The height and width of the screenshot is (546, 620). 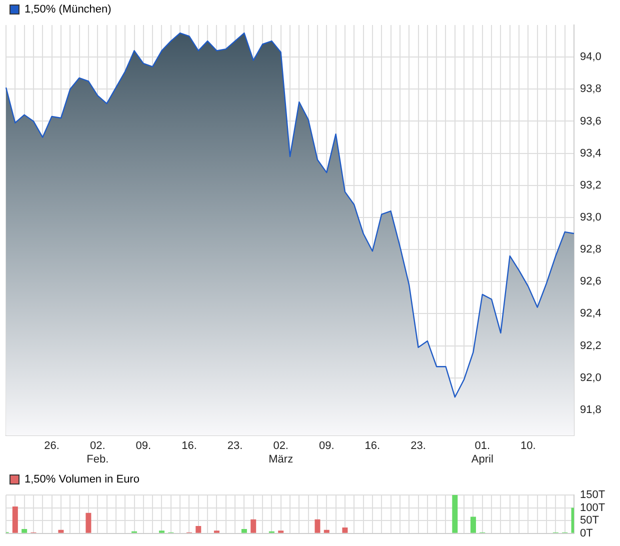 What do you see at coordinates (482, 453) in the screenshot?
I see `x-tick-label: 01. April` at bounding box center [482, 453].